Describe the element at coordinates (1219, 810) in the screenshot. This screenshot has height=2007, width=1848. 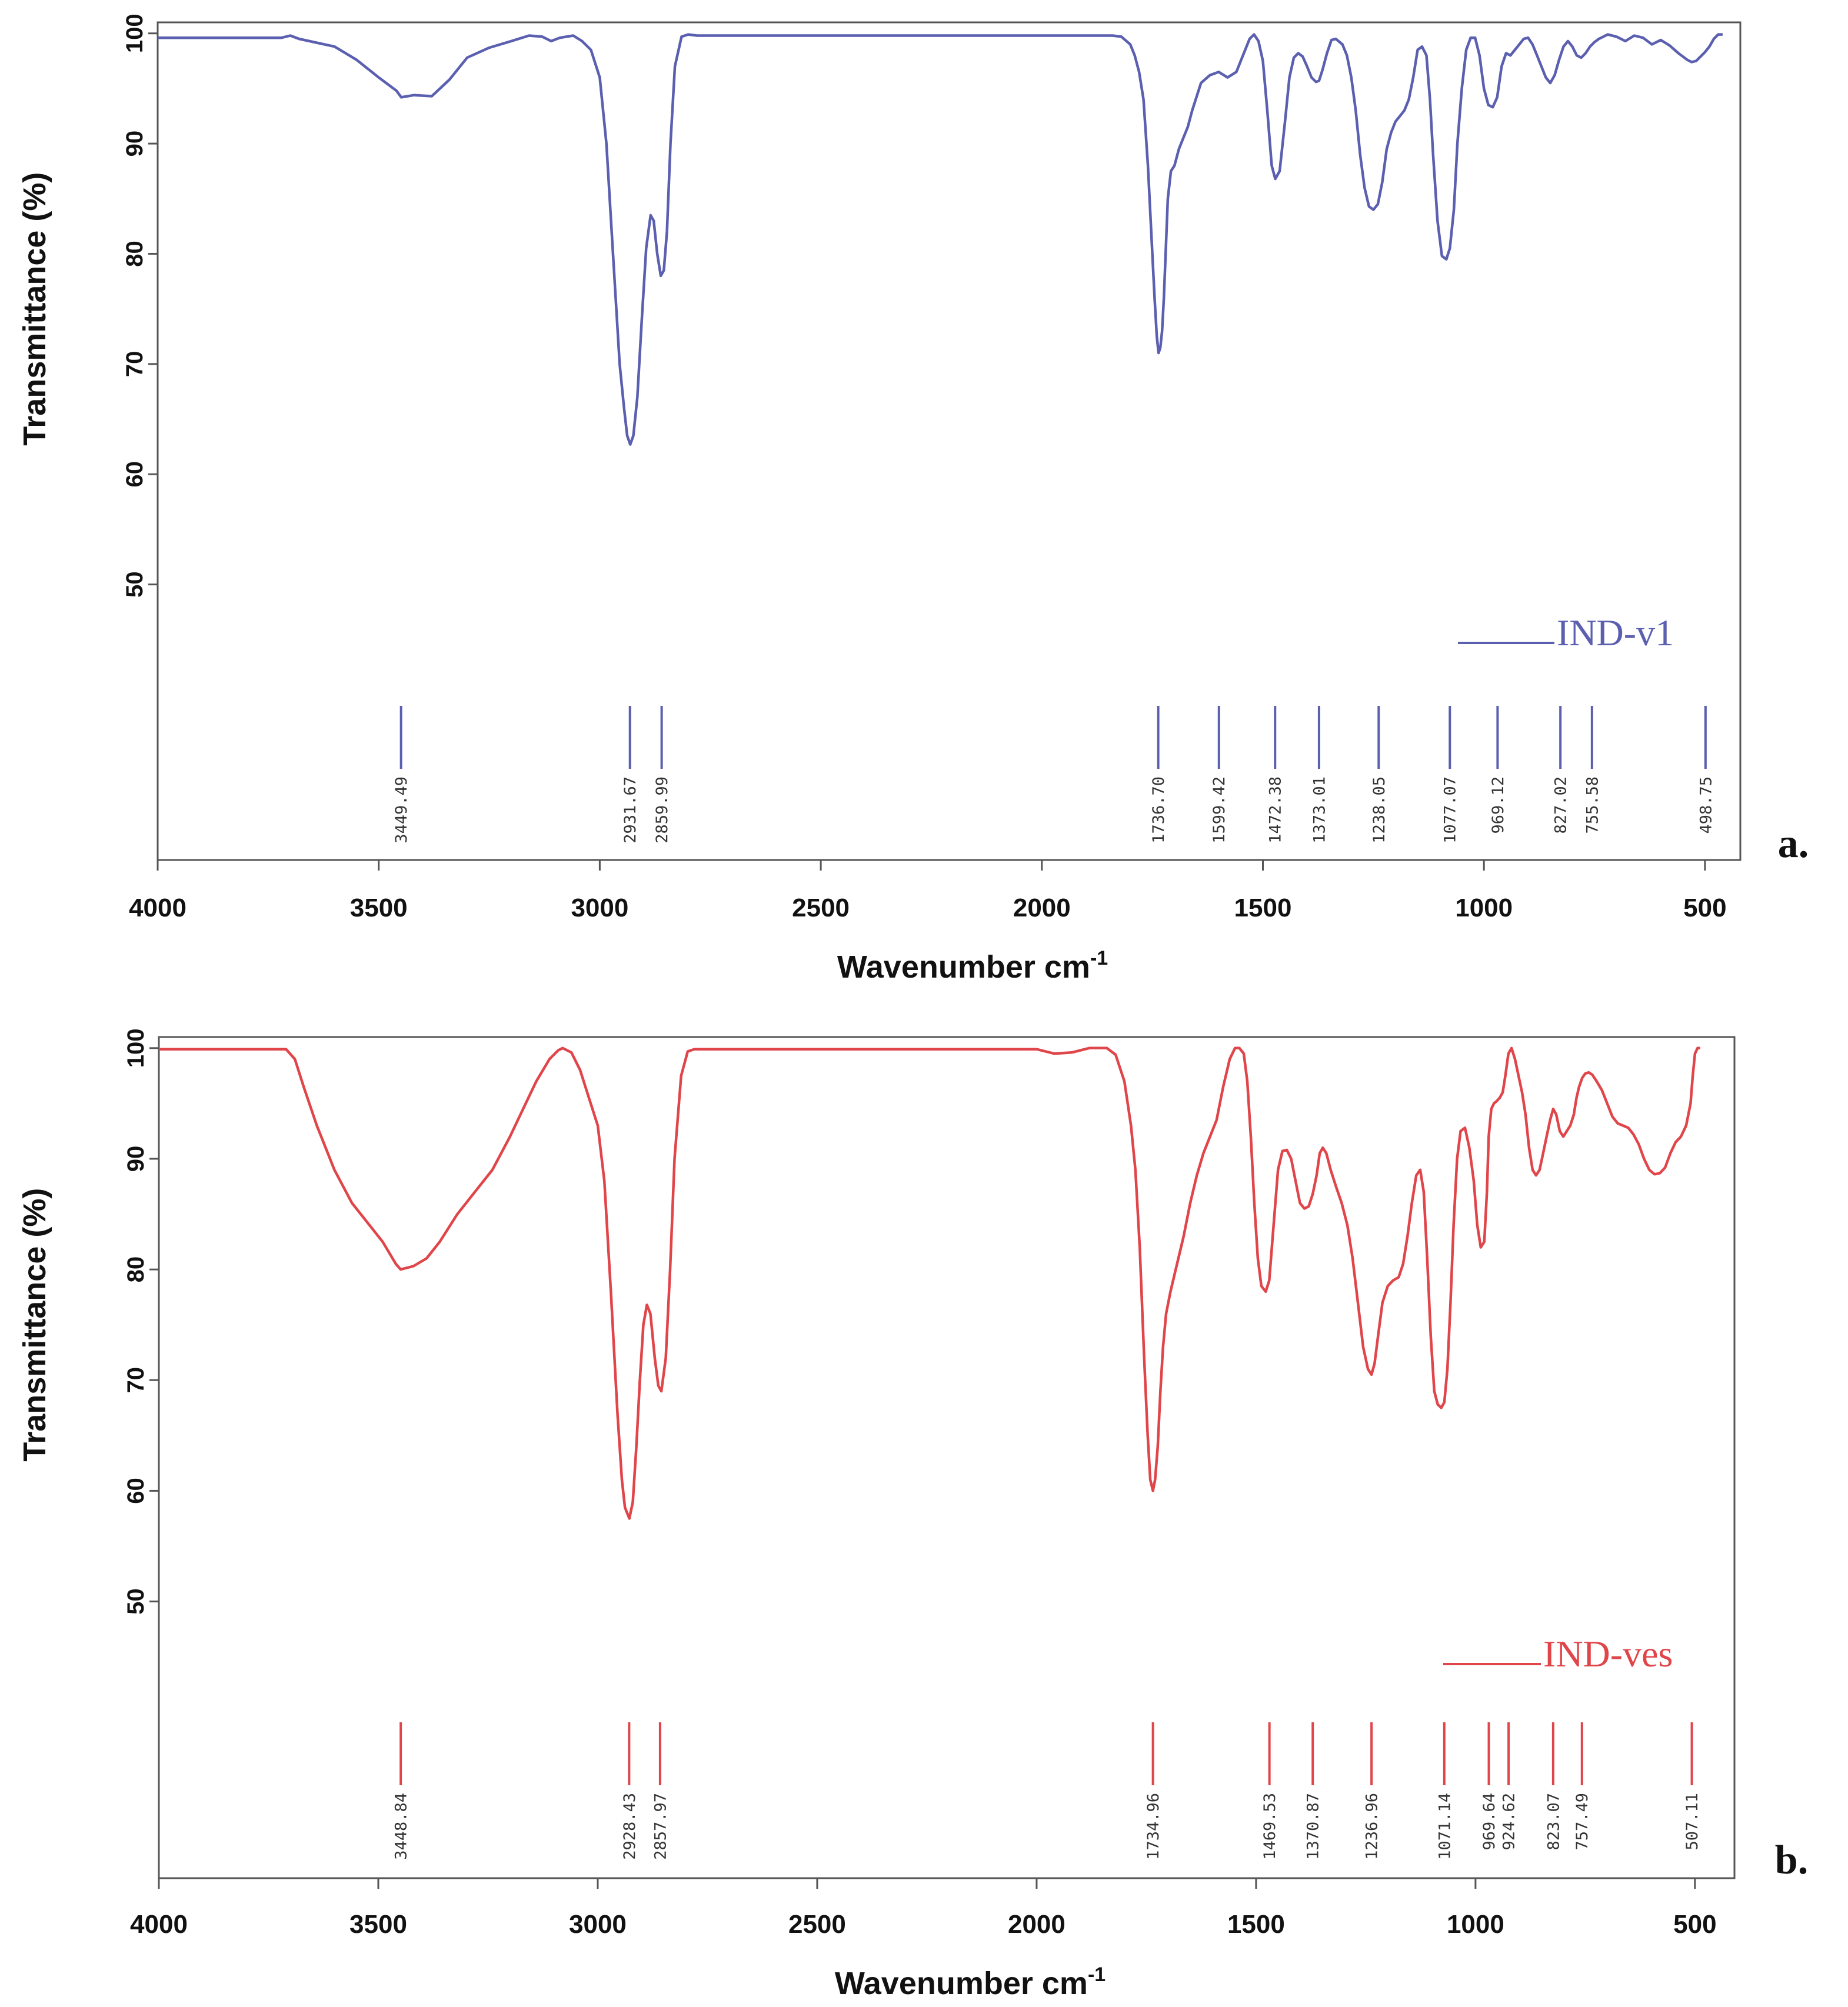
I see `peak-label: 1599.42` at that location.